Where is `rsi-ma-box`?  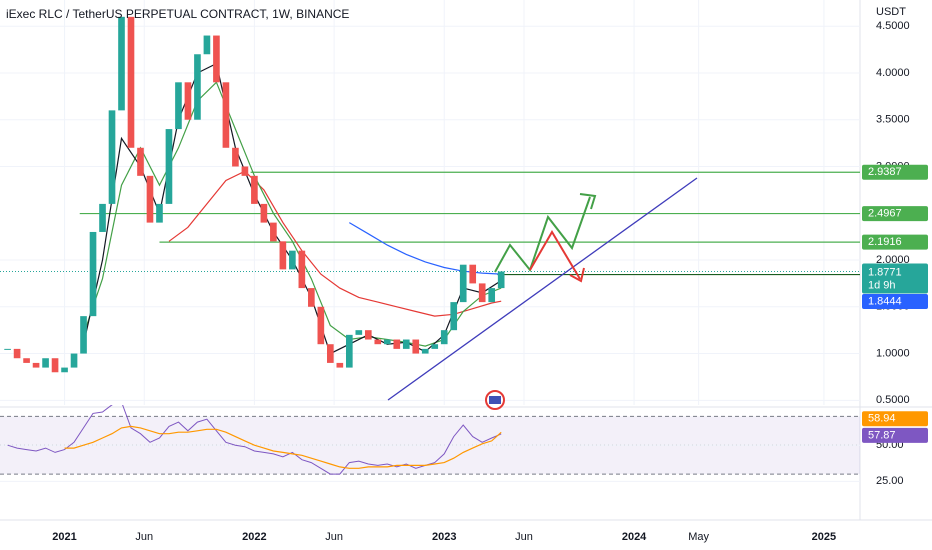
rsi-ma-box is located at coordinates (895, 419).